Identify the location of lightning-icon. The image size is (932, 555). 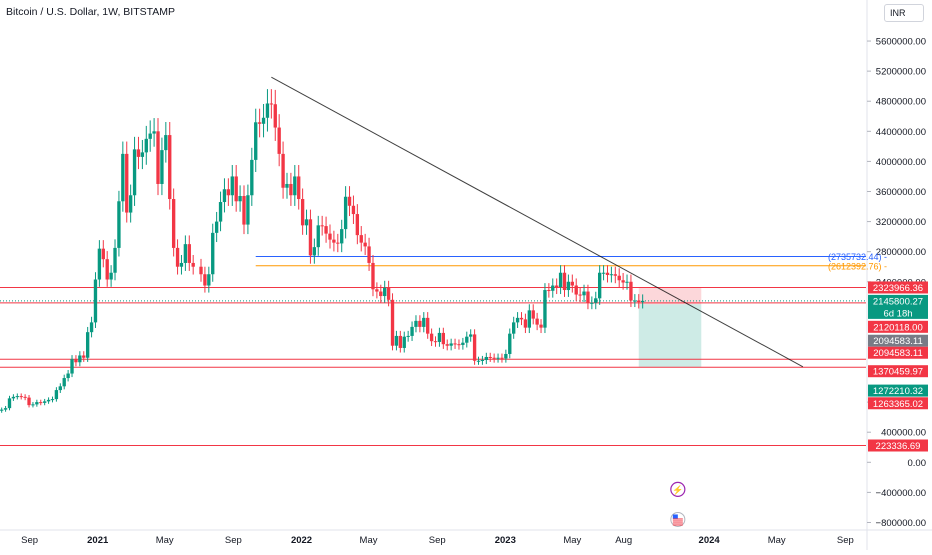
(678, 489).